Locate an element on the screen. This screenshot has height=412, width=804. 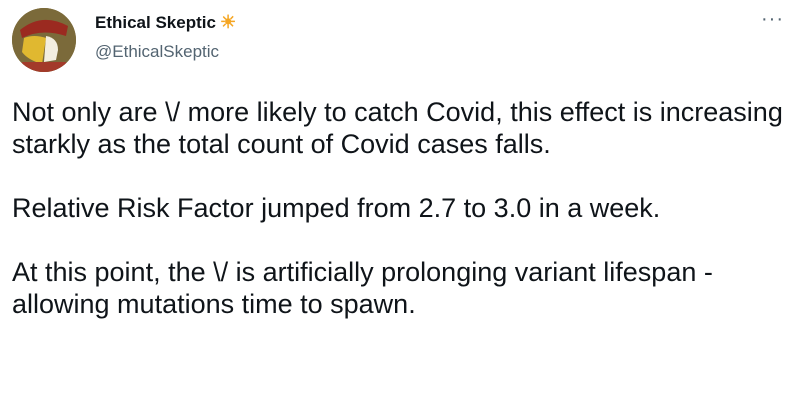
avatar is located at coordinates (44, 40).